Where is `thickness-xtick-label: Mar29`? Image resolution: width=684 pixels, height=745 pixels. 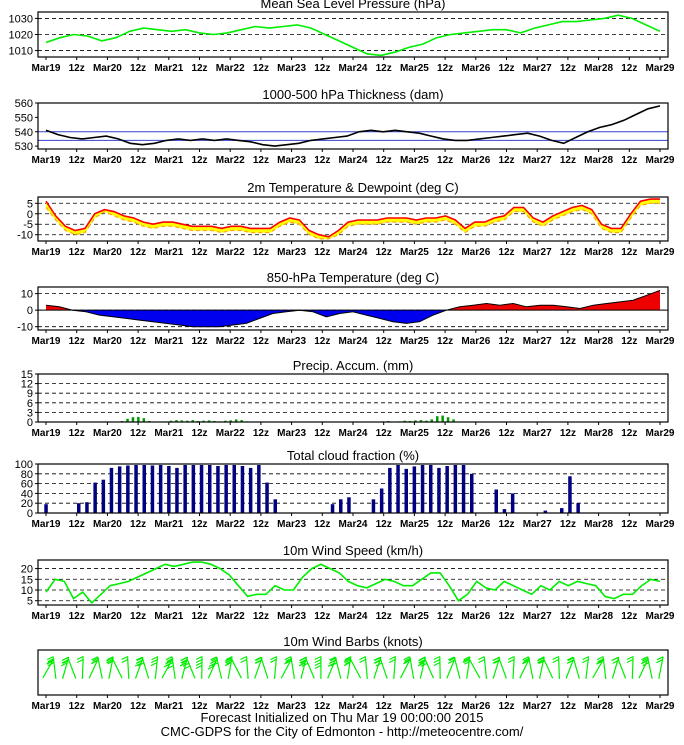
thickness-xtick-label: Mar29 is located at coordinates (660, 160).